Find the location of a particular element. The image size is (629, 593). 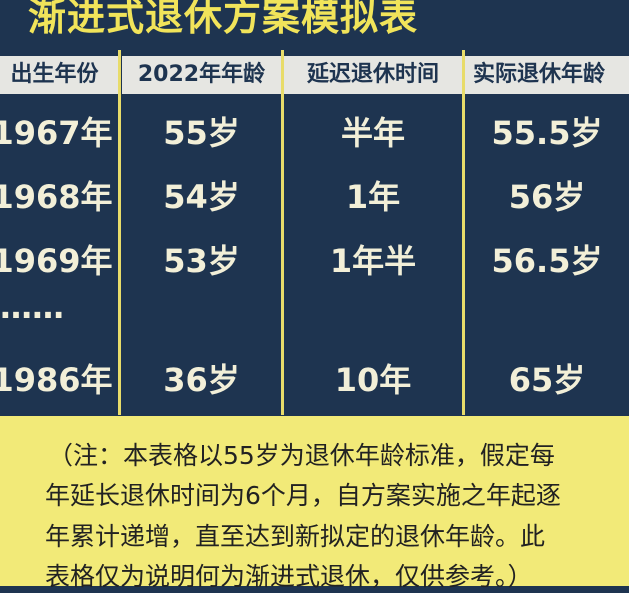

age-cell: 53岁 is located at coordinates (201, 261).